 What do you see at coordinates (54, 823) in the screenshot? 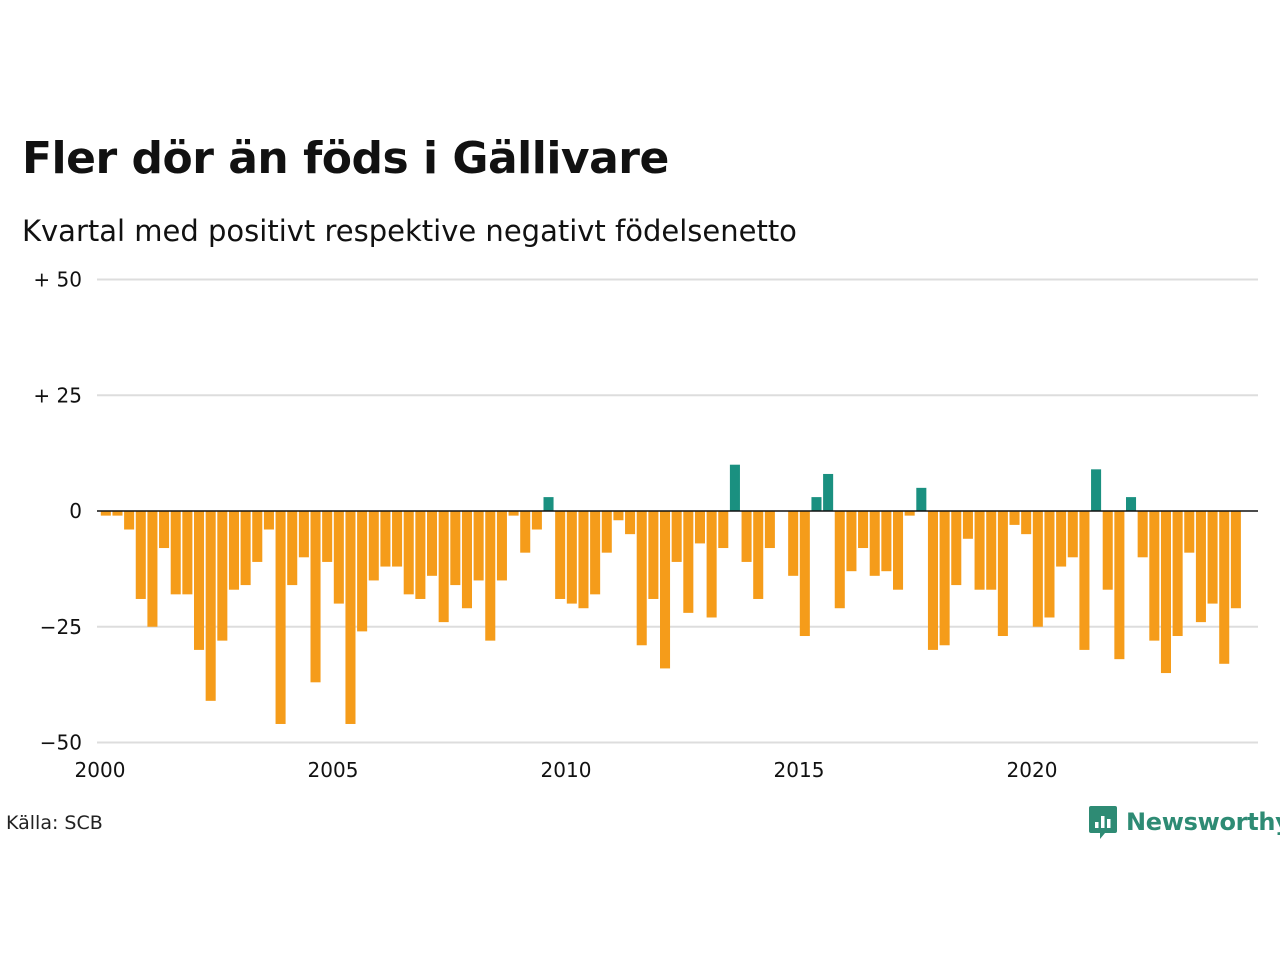
I see `source-note: Källa: SCB` at bounding box center [54, 823].